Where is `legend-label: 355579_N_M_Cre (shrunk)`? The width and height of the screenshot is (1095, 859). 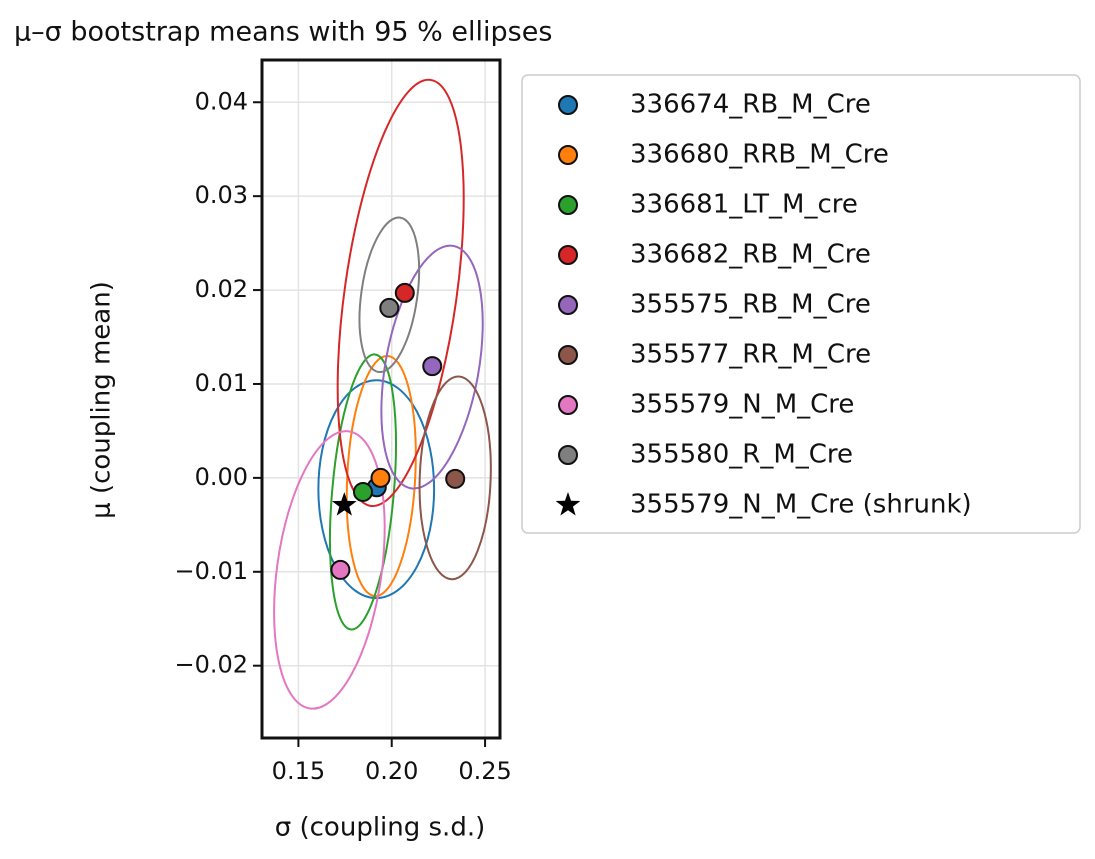 legend-label: 355579_N_M_Cre (shrunk) is located at coordinates (801, 505).